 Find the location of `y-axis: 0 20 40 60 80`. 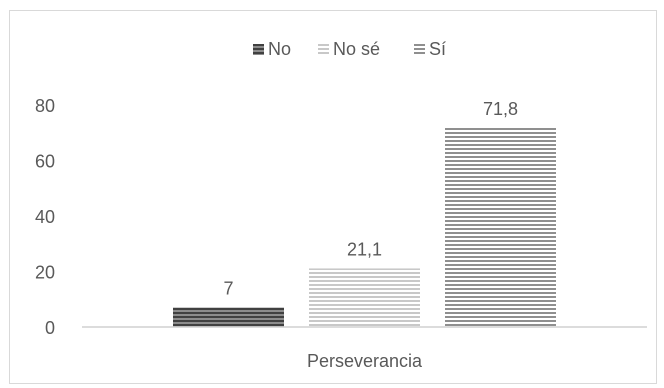

y-axis: 0 20 40 60 80 is located at coordinates (45, 217).